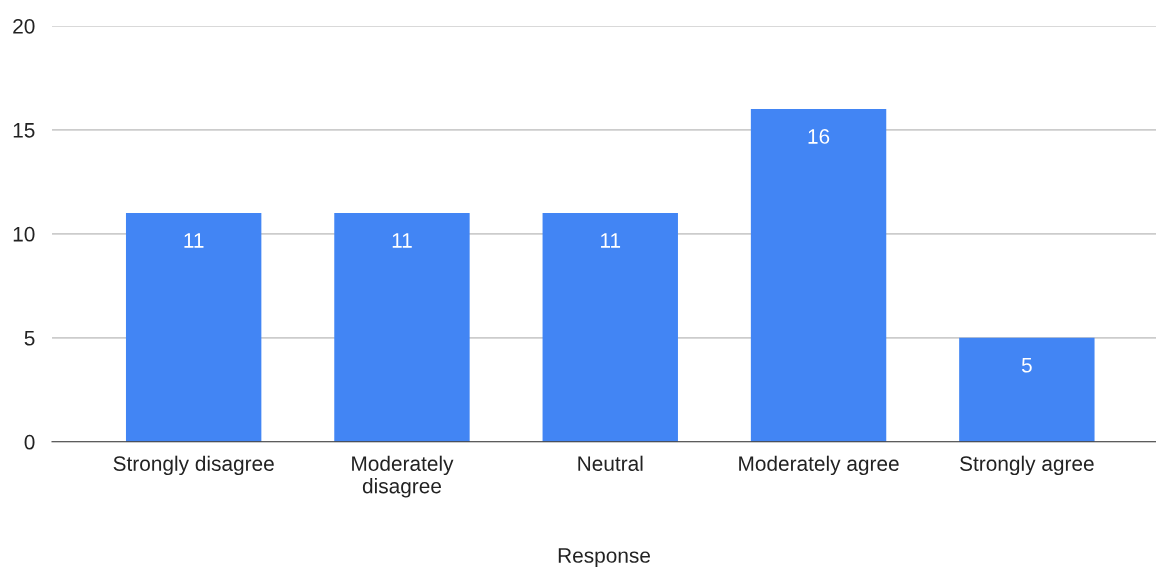 The height and width of the screenshot is (576, 1156). I want to click on x-tick-label: Strongly disagree, so click(193, 465).